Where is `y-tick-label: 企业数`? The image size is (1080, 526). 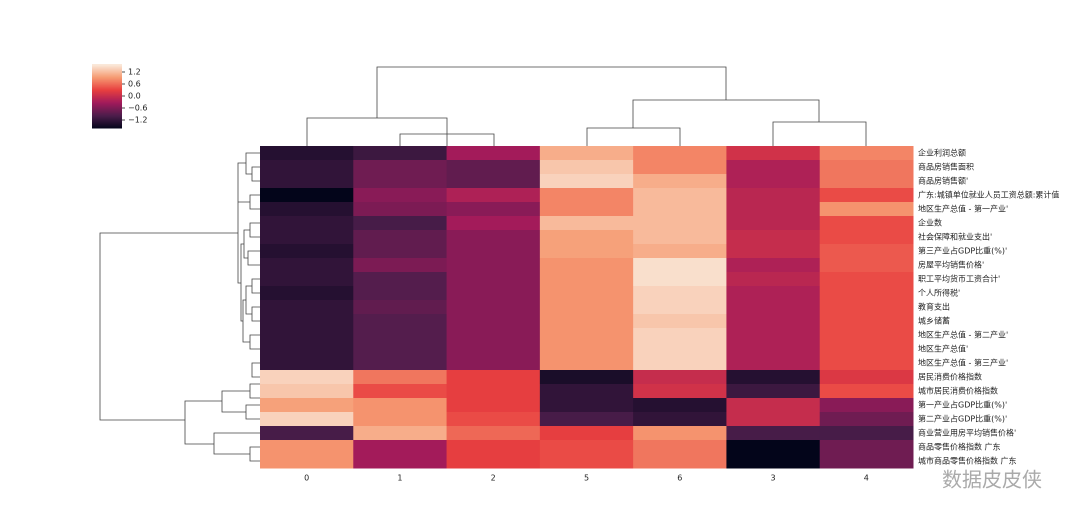 y-tick-label: 企业数 is located at coordinates (930, 223).